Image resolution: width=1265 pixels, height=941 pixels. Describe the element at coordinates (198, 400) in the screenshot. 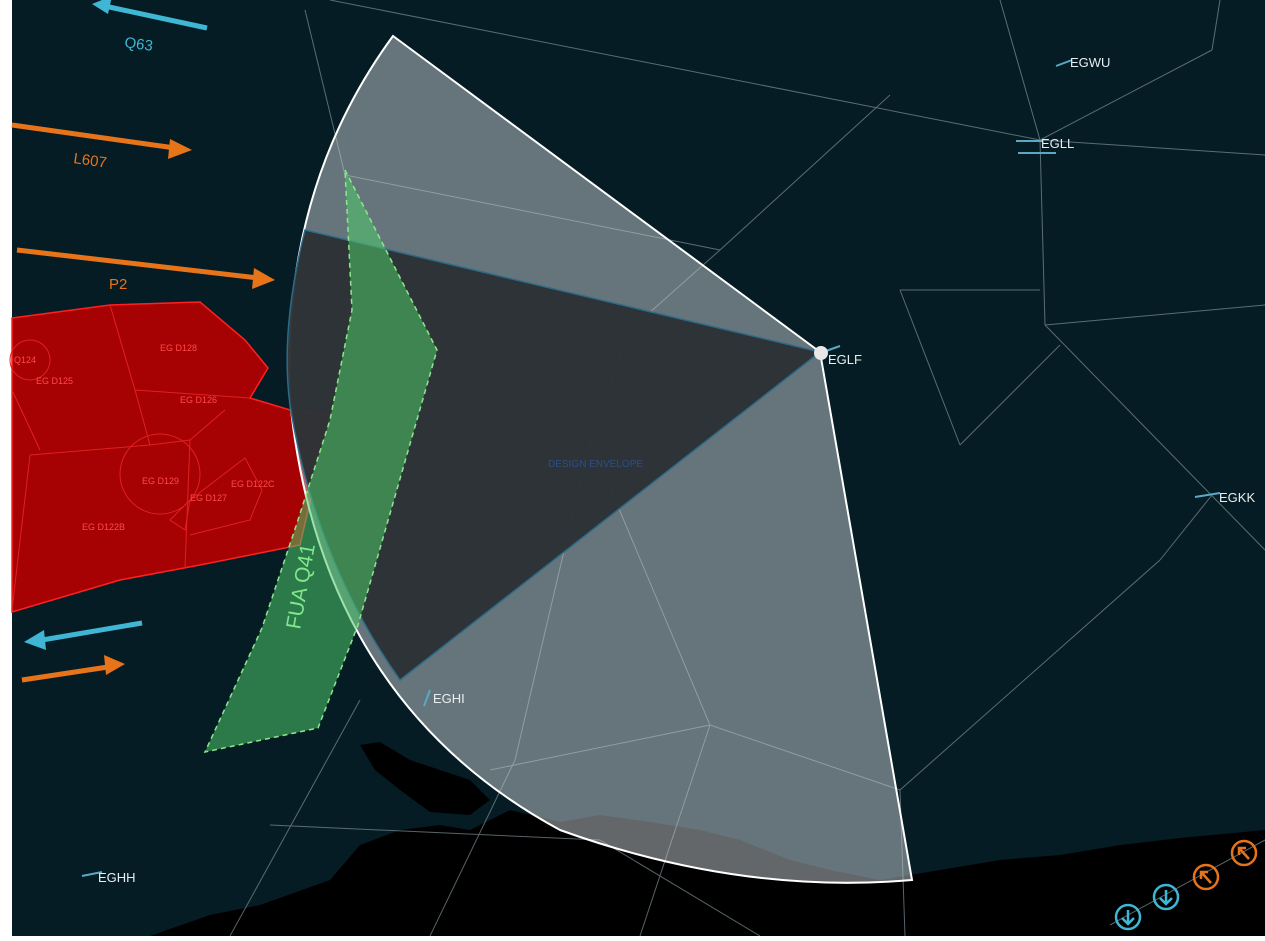

I see `danger-label: EG D126` at that location.